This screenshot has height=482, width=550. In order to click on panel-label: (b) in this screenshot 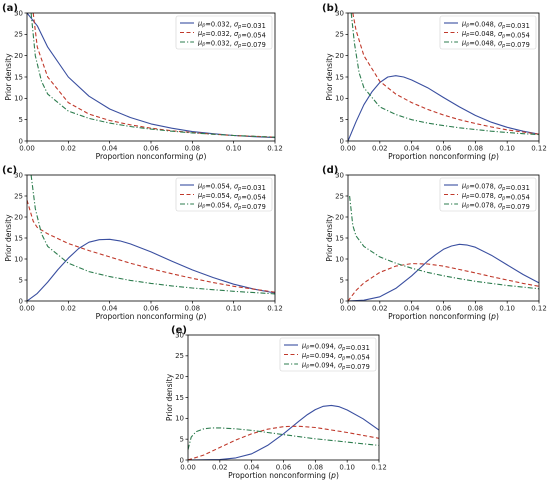, I will do `click(330, 8)`.